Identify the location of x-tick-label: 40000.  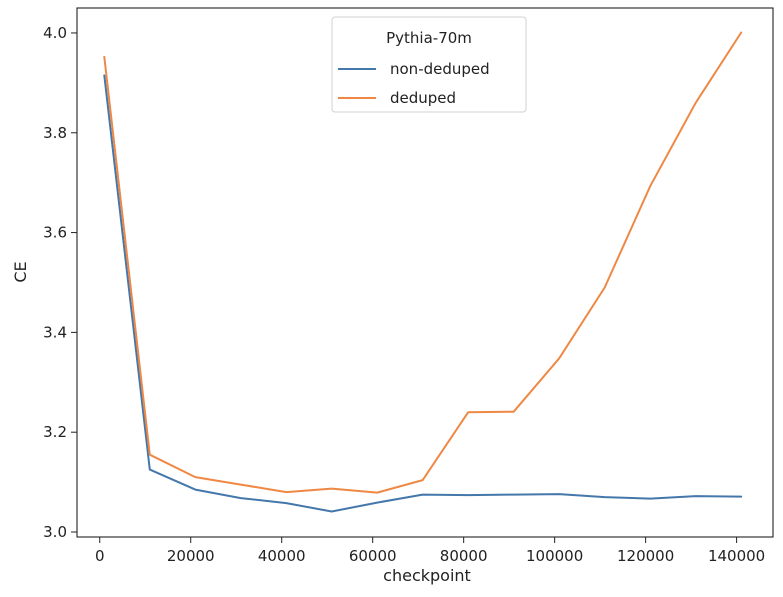
(282, 556).